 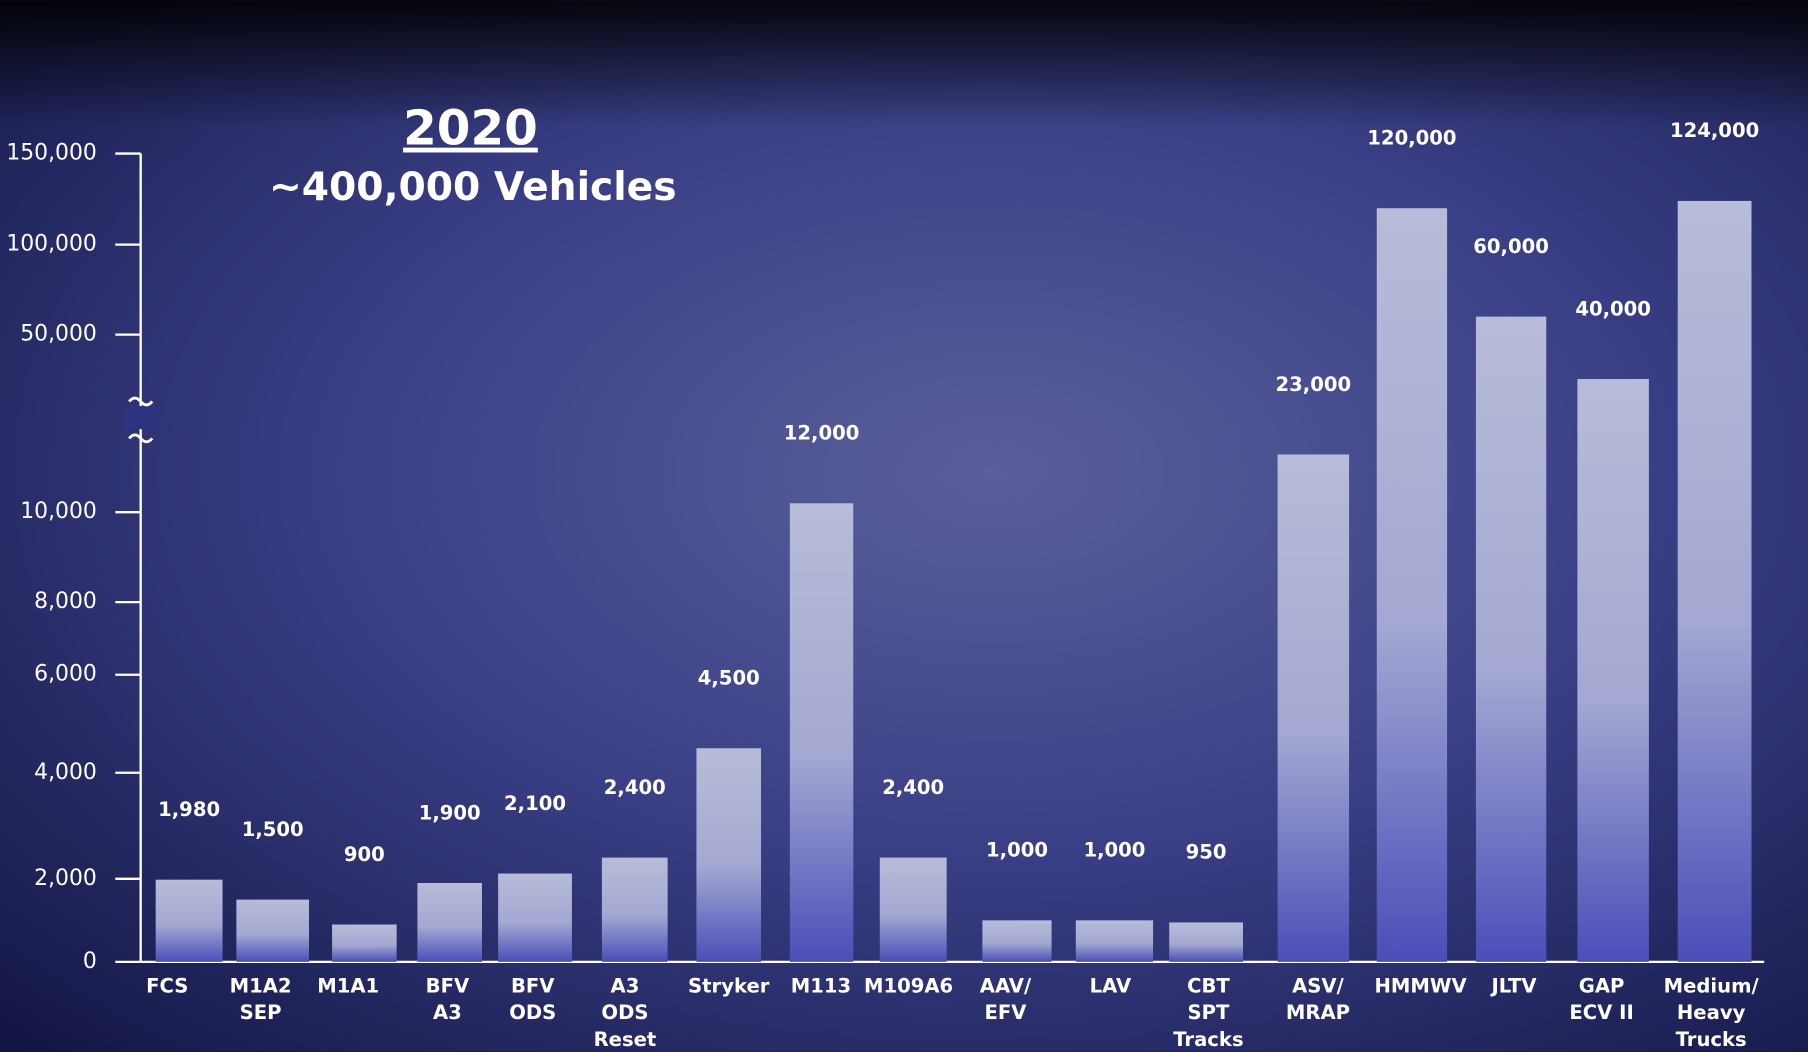 I want to click on x-tick-label: M1A2, so click(x=261, y=986).